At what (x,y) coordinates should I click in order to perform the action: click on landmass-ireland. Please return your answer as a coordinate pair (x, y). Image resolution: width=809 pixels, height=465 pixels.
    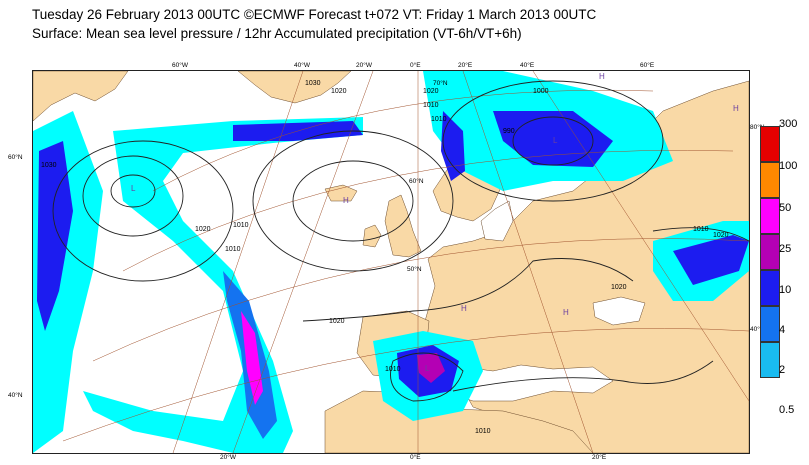
    Looking at the image, I should click on (372, 236).